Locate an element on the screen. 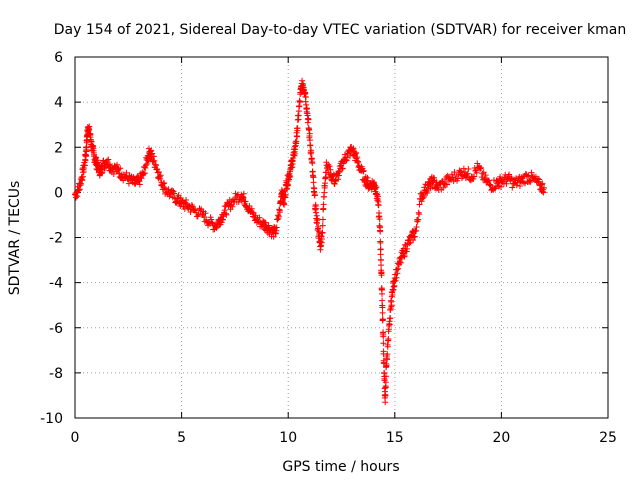  y-tick-label: -4 is located at coordinates (56, 284).